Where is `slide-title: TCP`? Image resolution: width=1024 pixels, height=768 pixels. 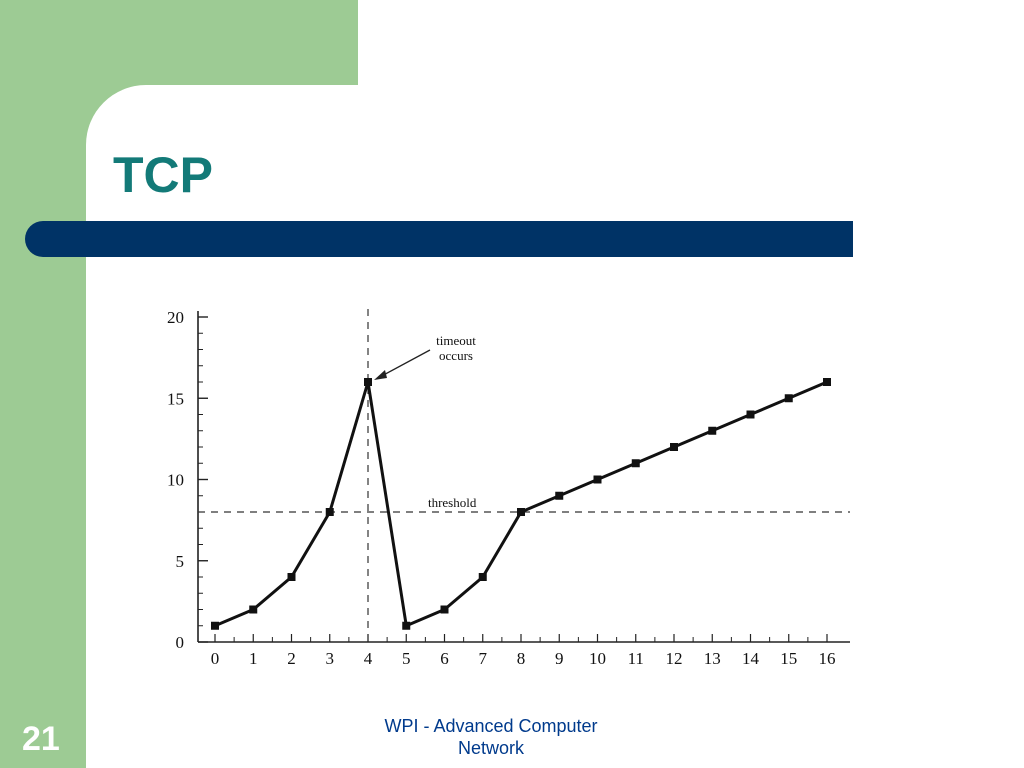
slide-title: TCP is located at coordinates (163, 175).